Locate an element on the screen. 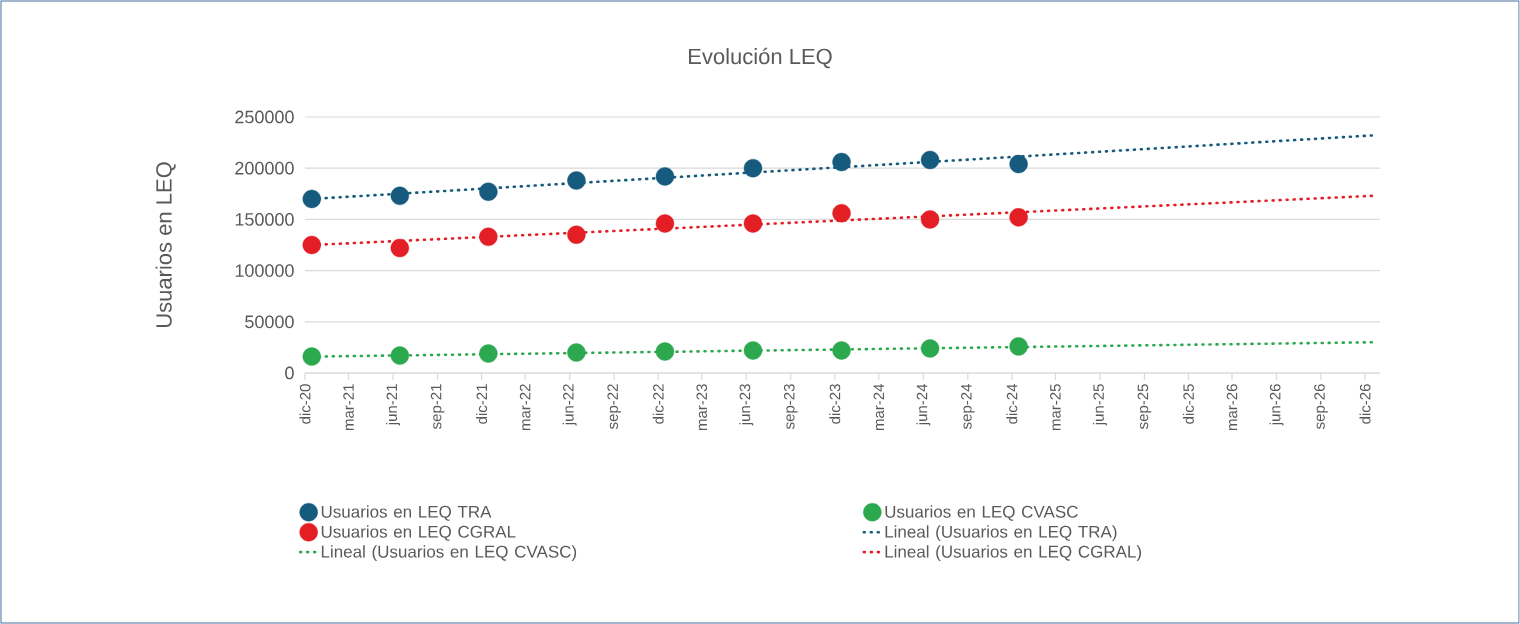  x-tick-label: sep-22 is located at coordinates (614, 406).